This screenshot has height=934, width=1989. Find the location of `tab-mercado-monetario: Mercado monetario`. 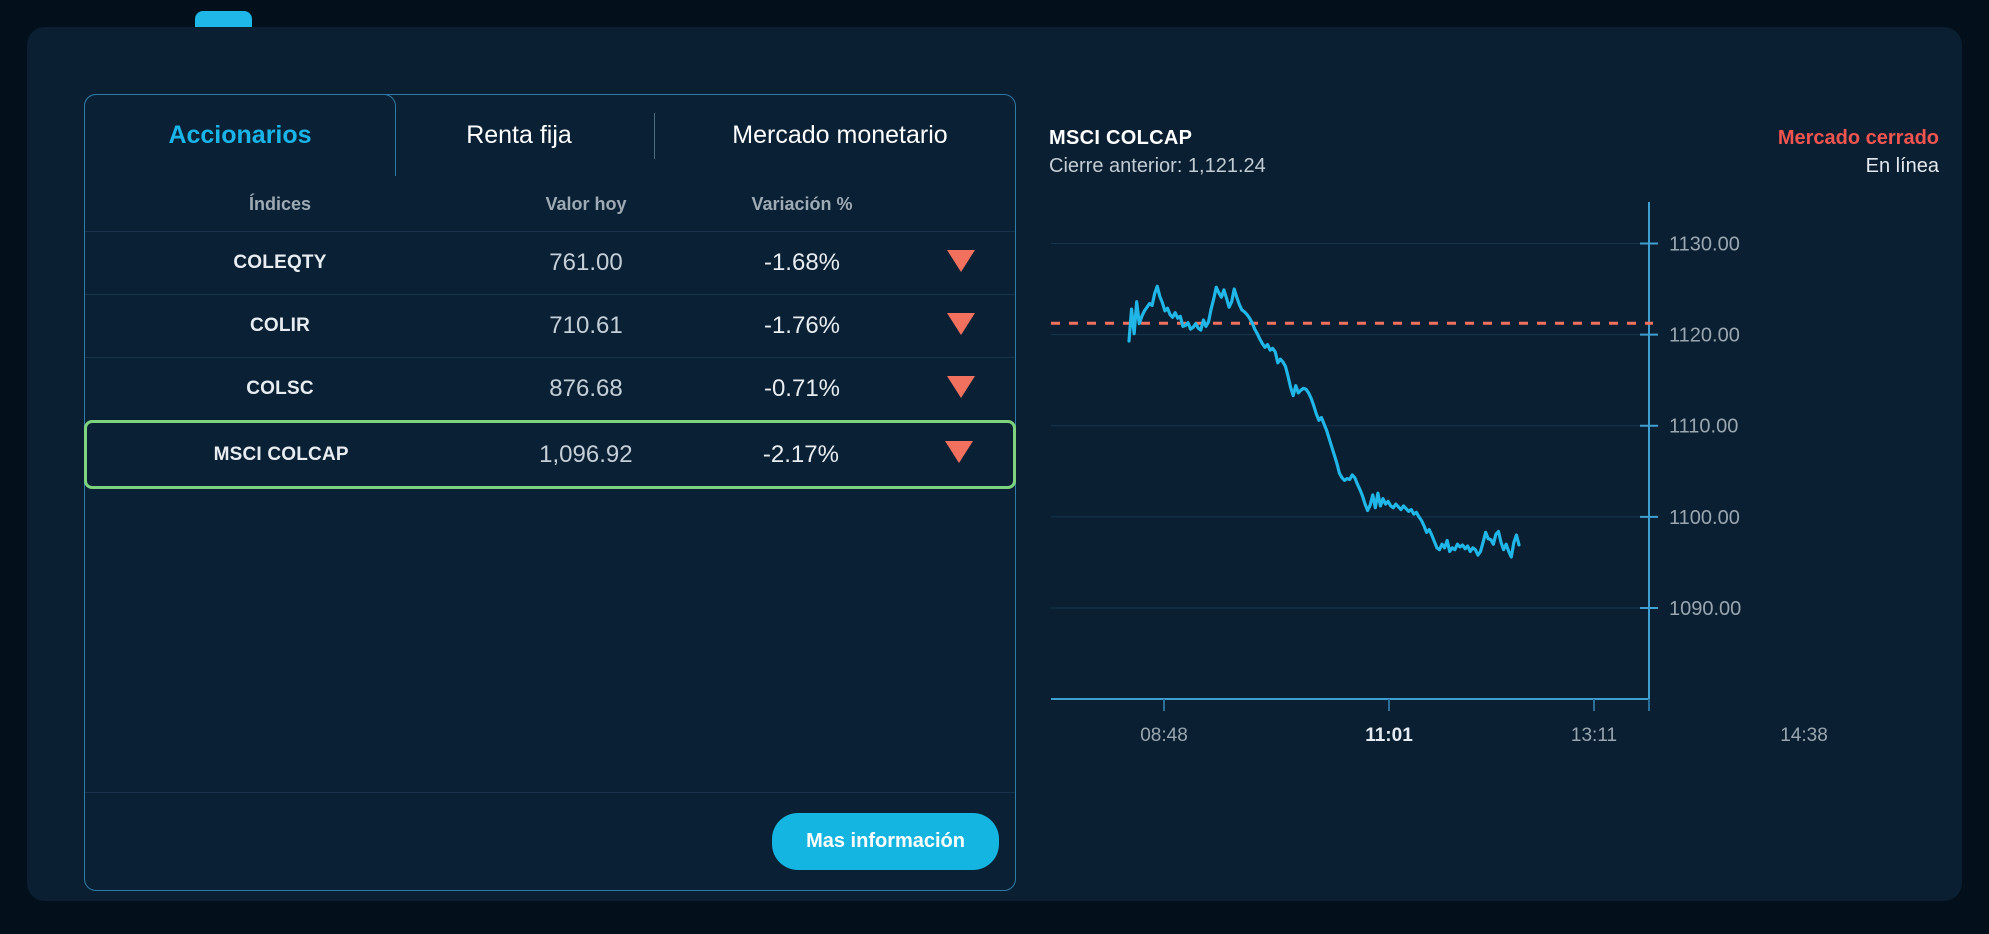

tab-mercado-monetario: Mercado monetario is located at coordinates (840, 135).